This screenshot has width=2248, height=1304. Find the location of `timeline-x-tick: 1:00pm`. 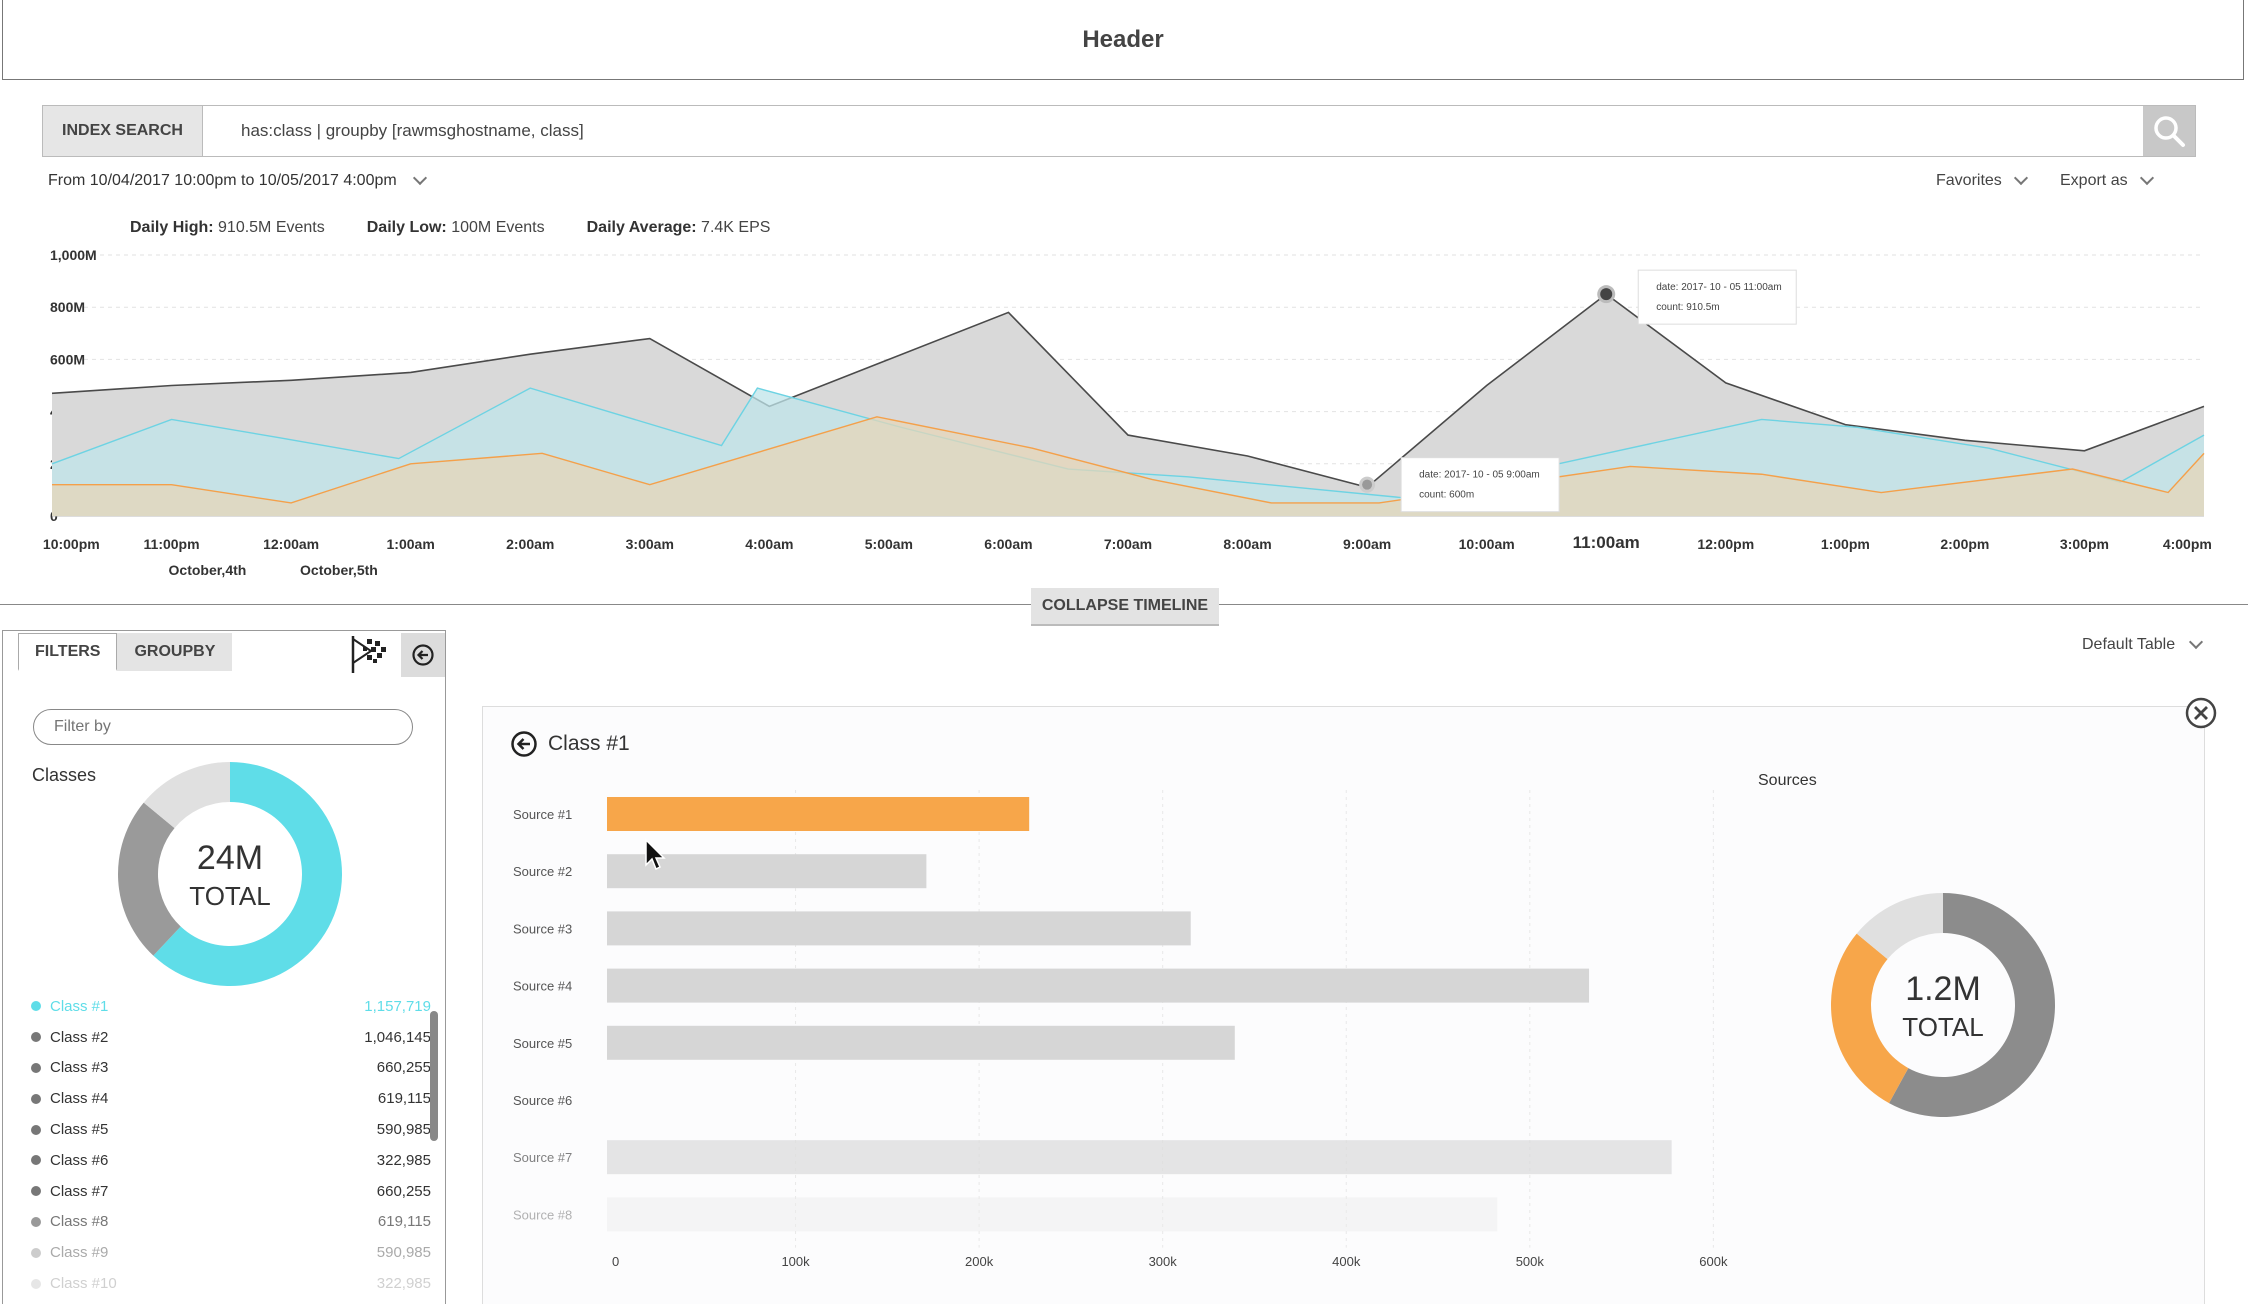

timeline-x-tick: 1:00pm is located at coordinates (1845, 544).